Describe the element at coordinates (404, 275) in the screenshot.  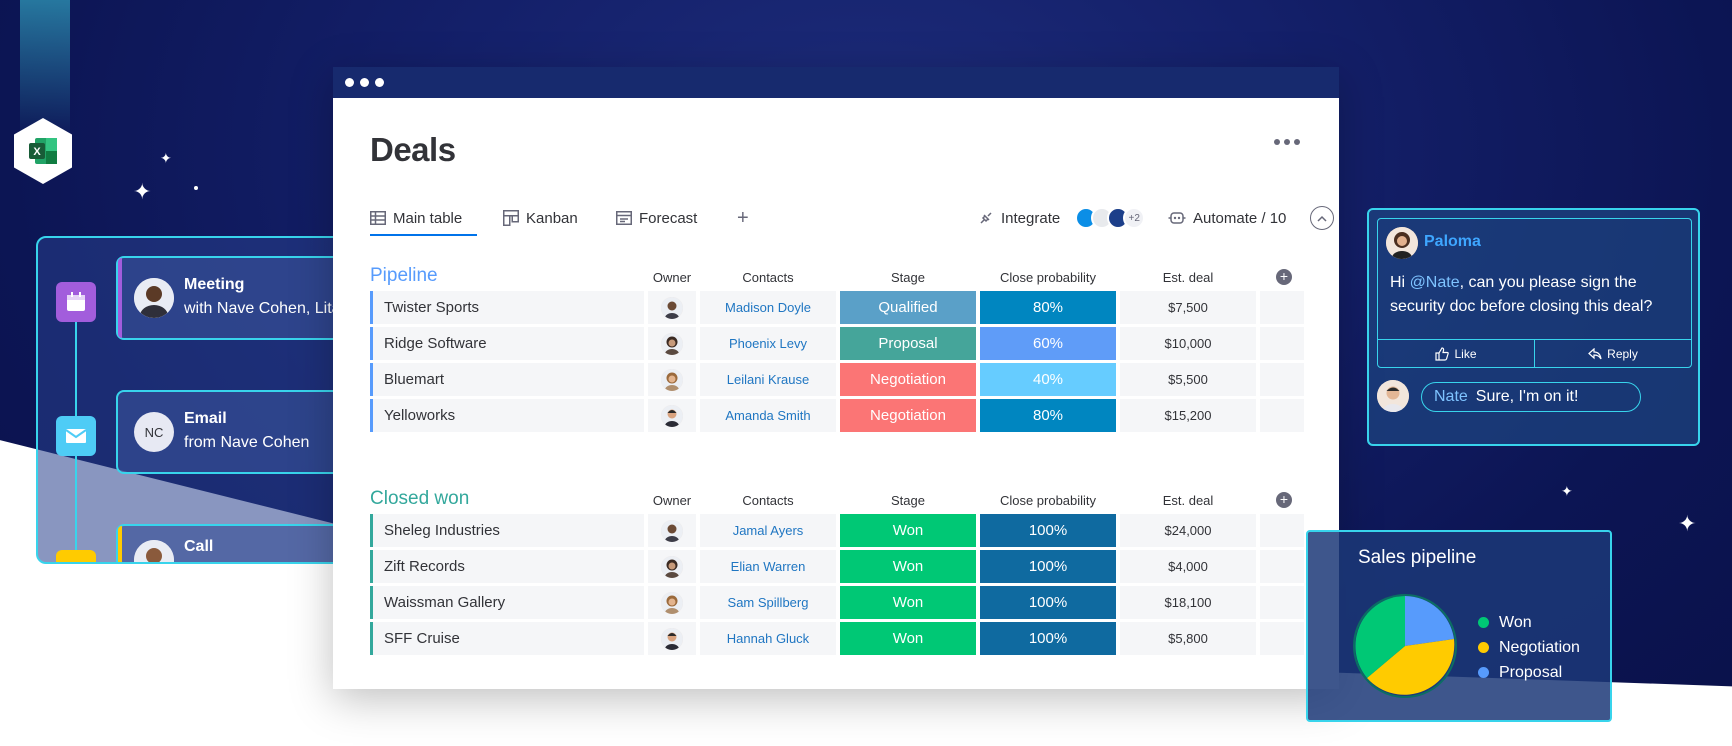
I see `group-title: Pipeline` at that location.